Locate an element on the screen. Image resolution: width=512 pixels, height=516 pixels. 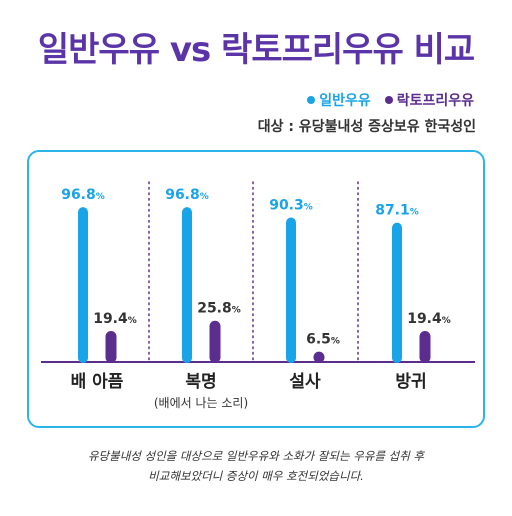
category-label: 방귀 is located at coordinates (410, 382).